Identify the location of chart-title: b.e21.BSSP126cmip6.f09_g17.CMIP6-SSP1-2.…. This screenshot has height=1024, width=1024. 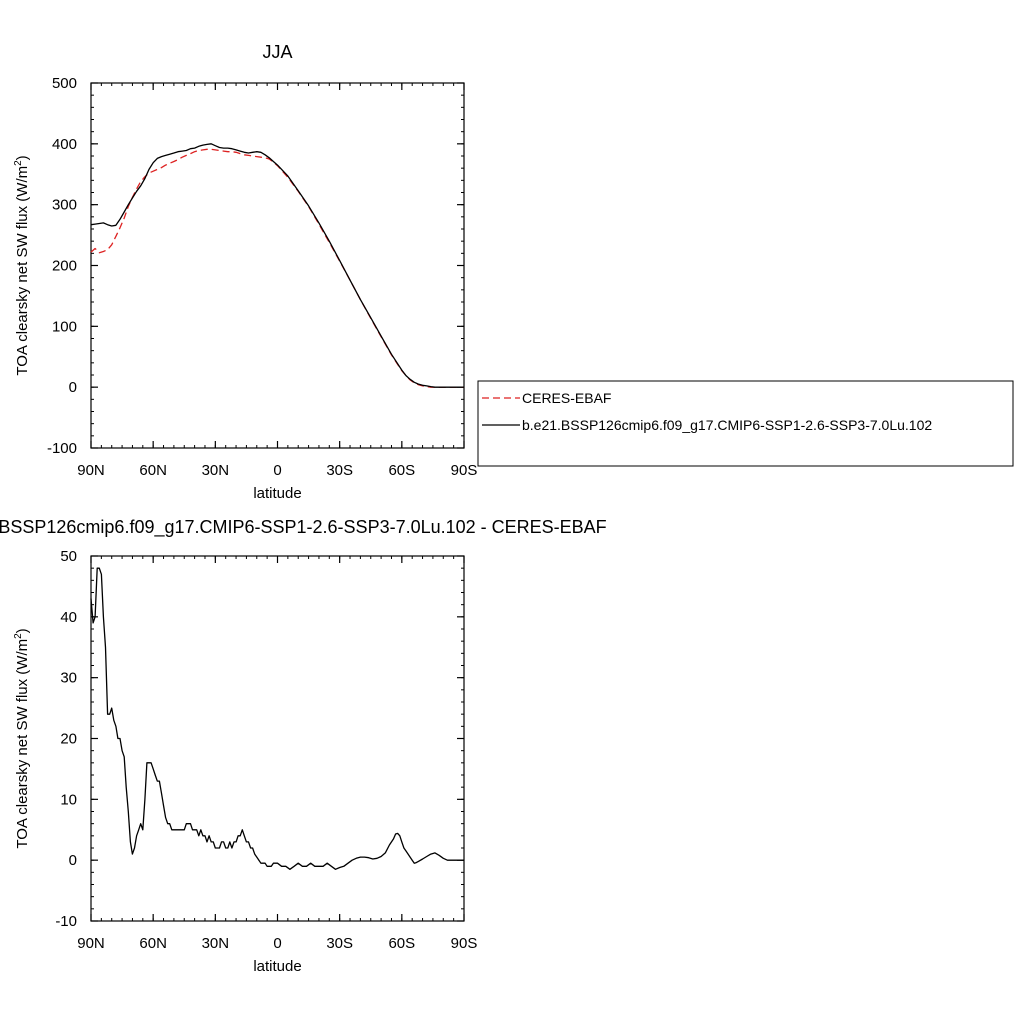
(303, 527).